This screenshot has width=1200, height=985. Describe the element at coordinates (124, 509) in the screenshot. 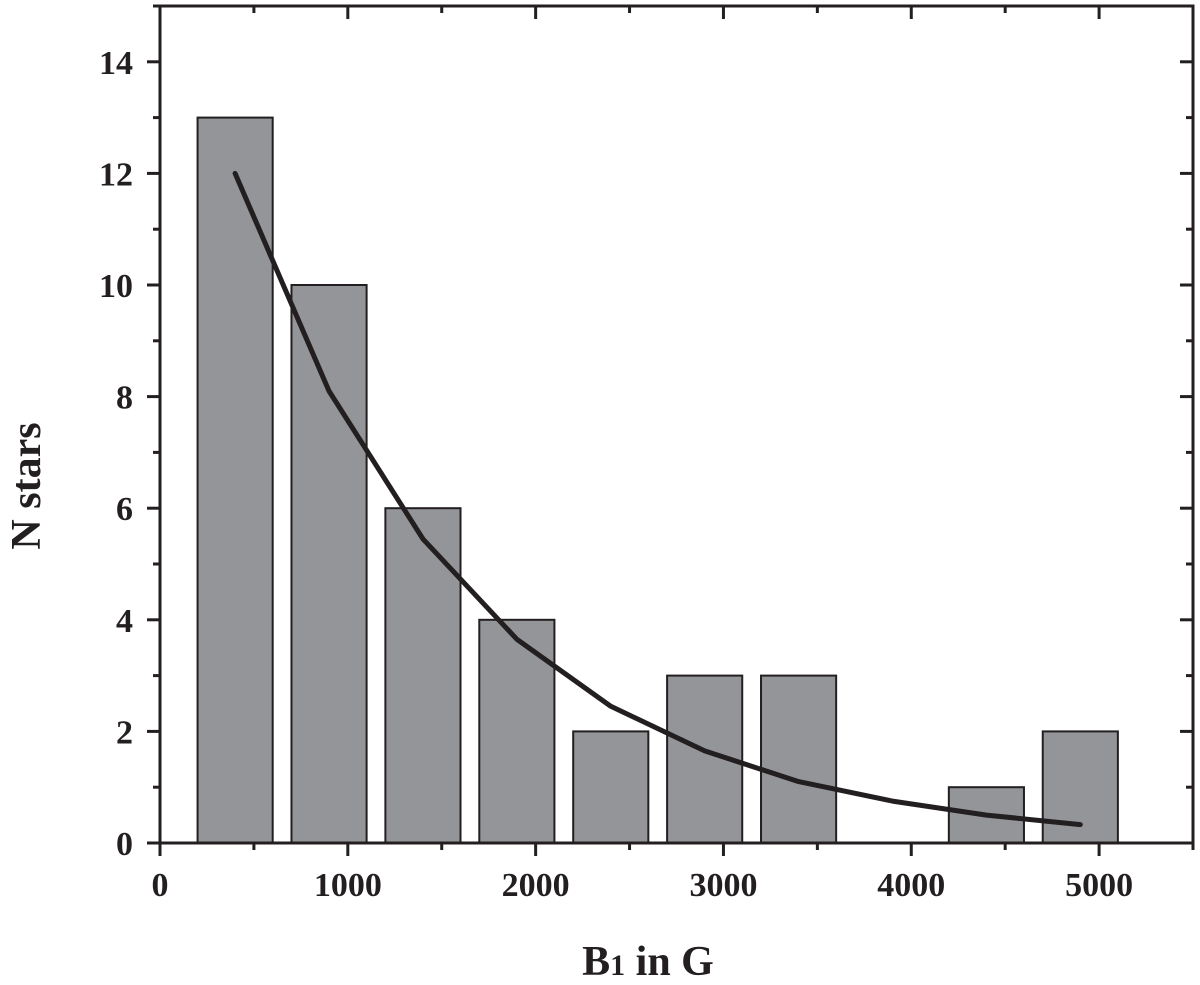

I see `y-tick-label: 6` at that location.